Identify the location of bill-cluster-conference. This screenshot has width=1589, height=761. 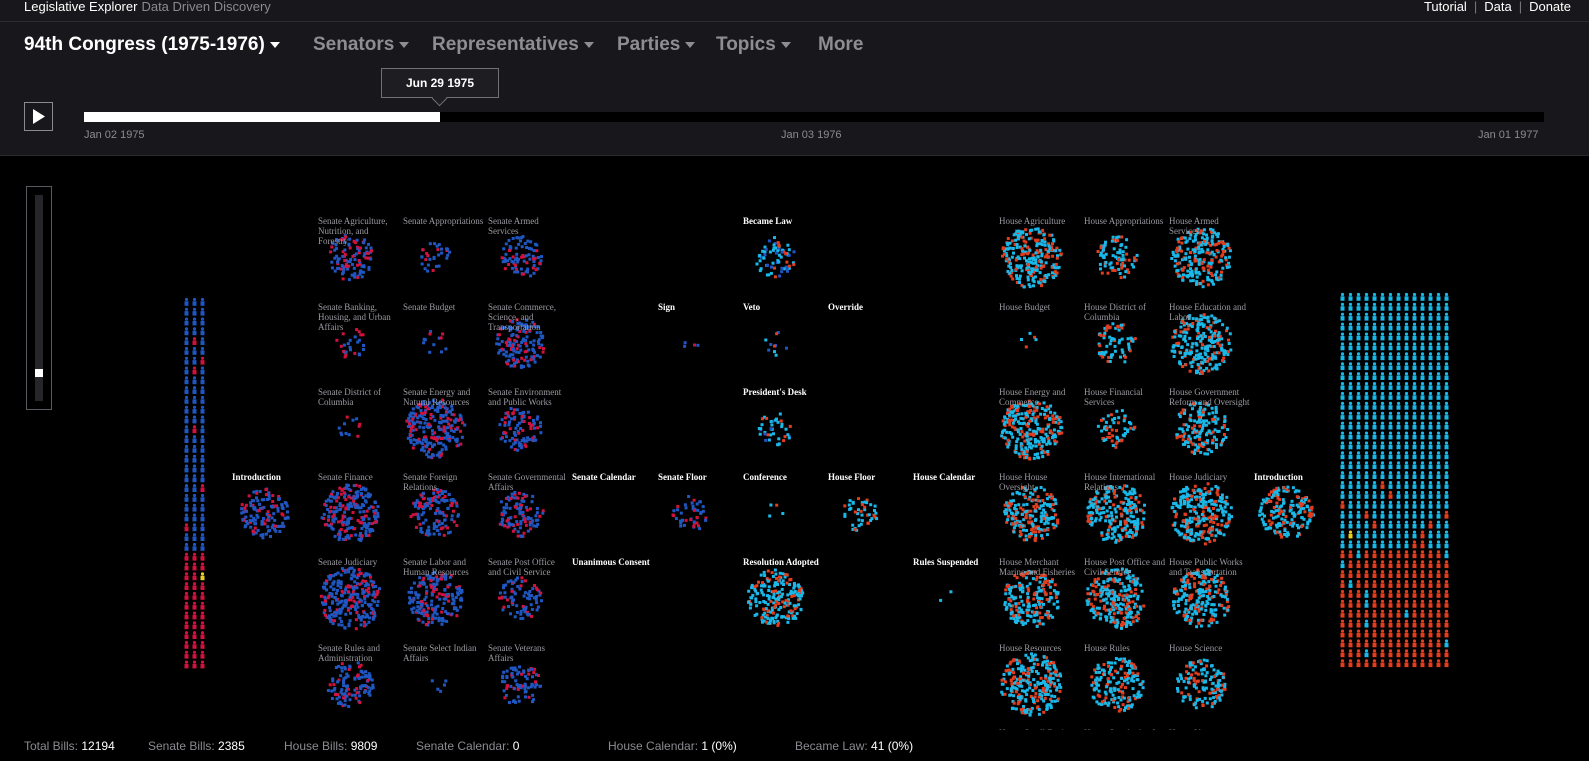
(776, 510).